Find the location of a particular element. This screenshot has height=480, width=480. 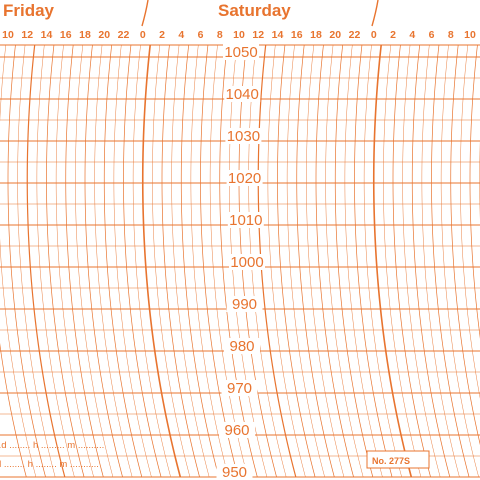

pressure-label: 1050 is located at coordinates (240, 52).